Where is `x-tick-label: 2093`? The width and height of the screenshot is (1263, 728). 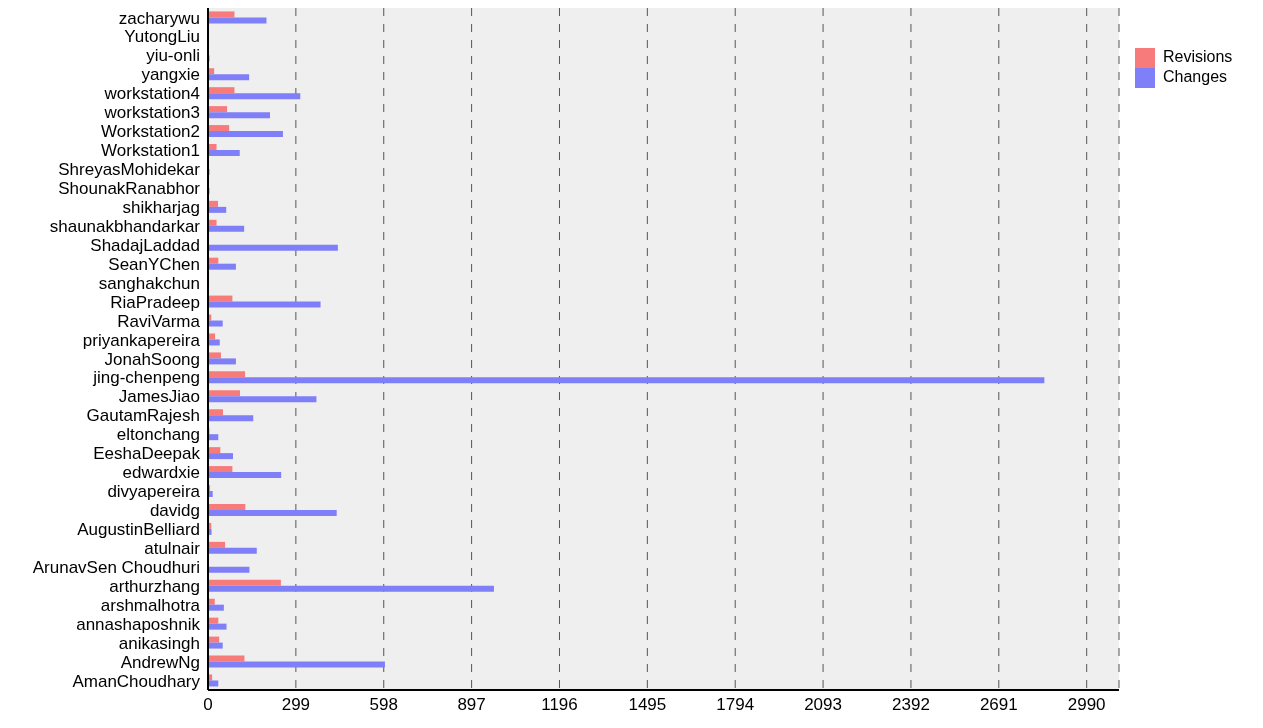
x-tick-label: 2093 is located at coordinates (823, 705).